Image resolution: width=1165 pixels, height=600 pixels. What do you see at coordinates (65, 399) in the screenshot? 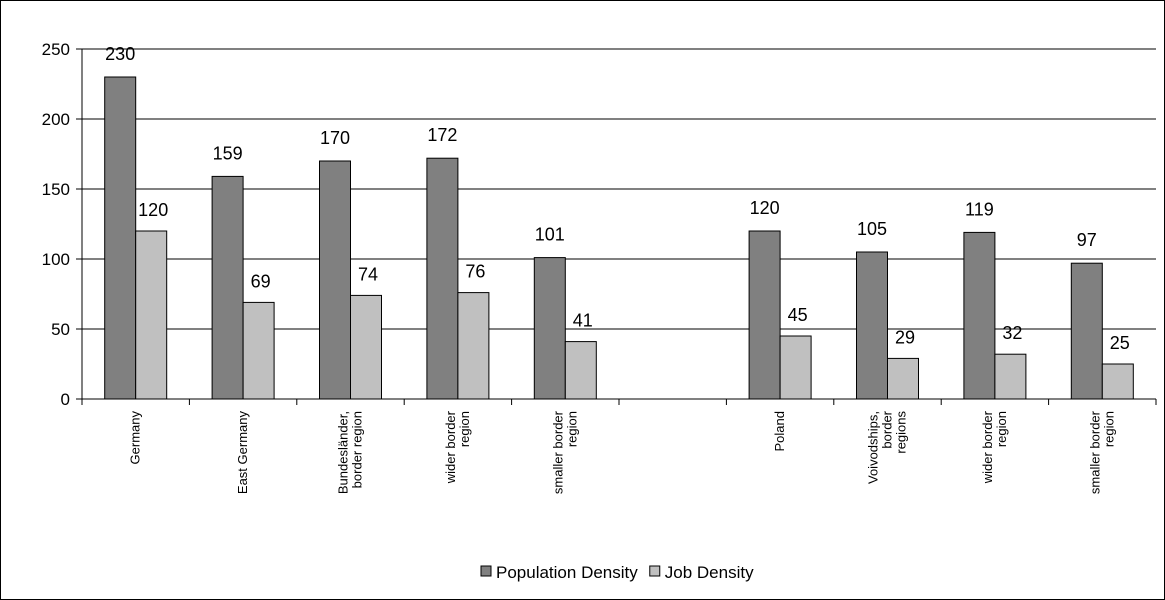
I see `y-tick-label: 0` at bounding box center [65, 399].